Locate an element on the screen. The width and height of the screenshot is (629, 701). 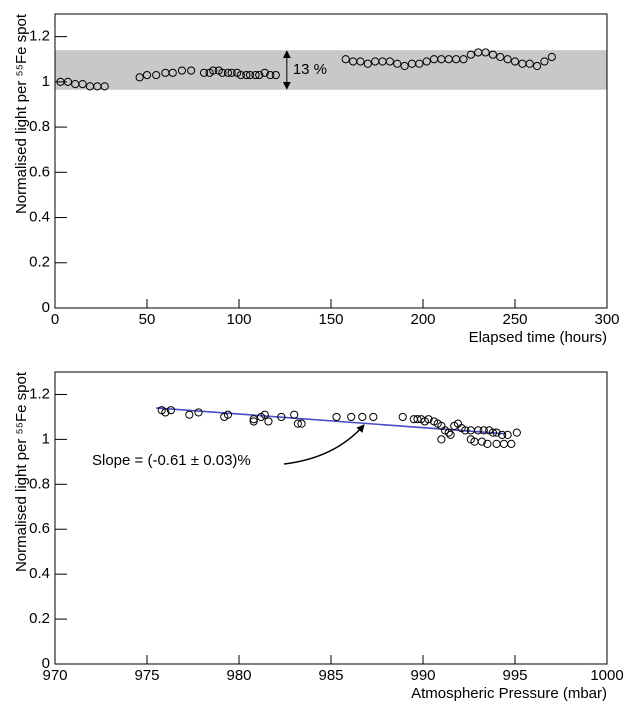
x-axis-label: Atmospheric Pressure (mbar) is located at coordinates (509, 693).